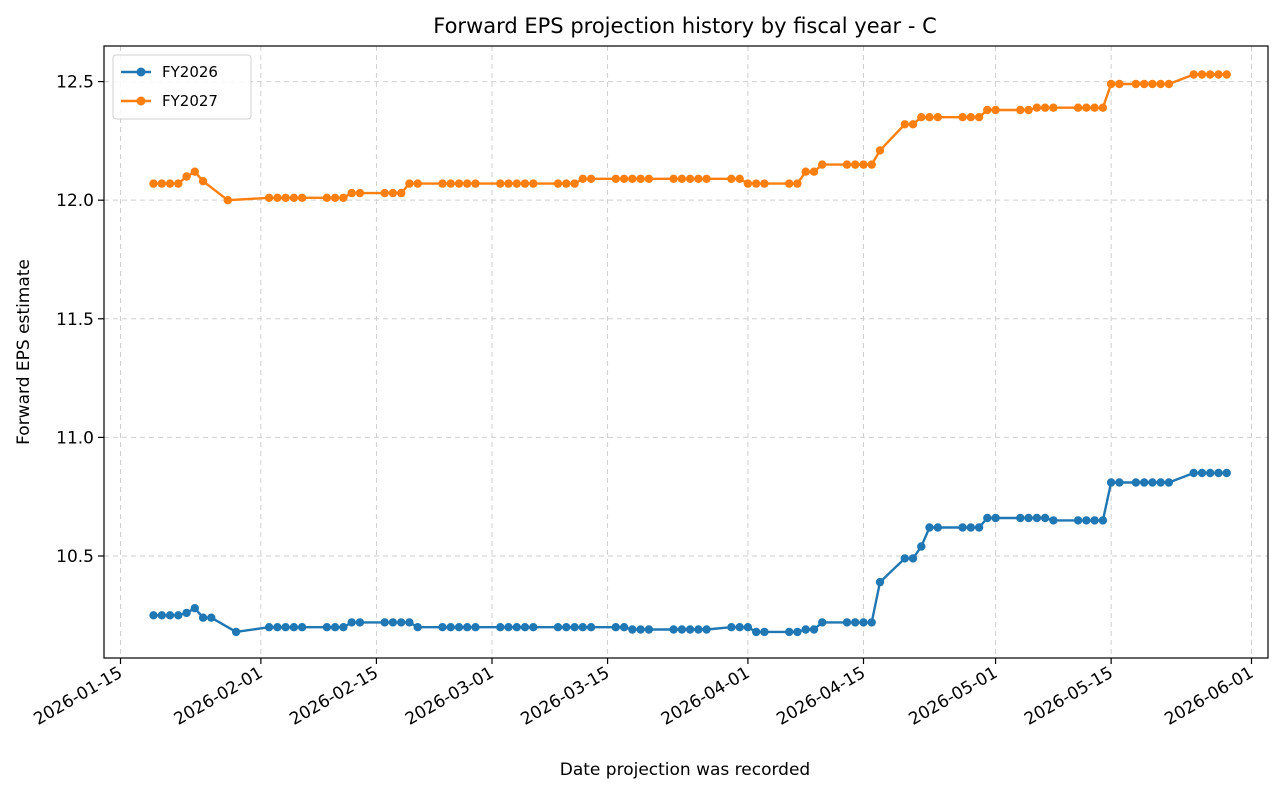  Describe the element at coordinates (141, 101) in the screenshot. I see `legend-marker-fy2027` at that location.